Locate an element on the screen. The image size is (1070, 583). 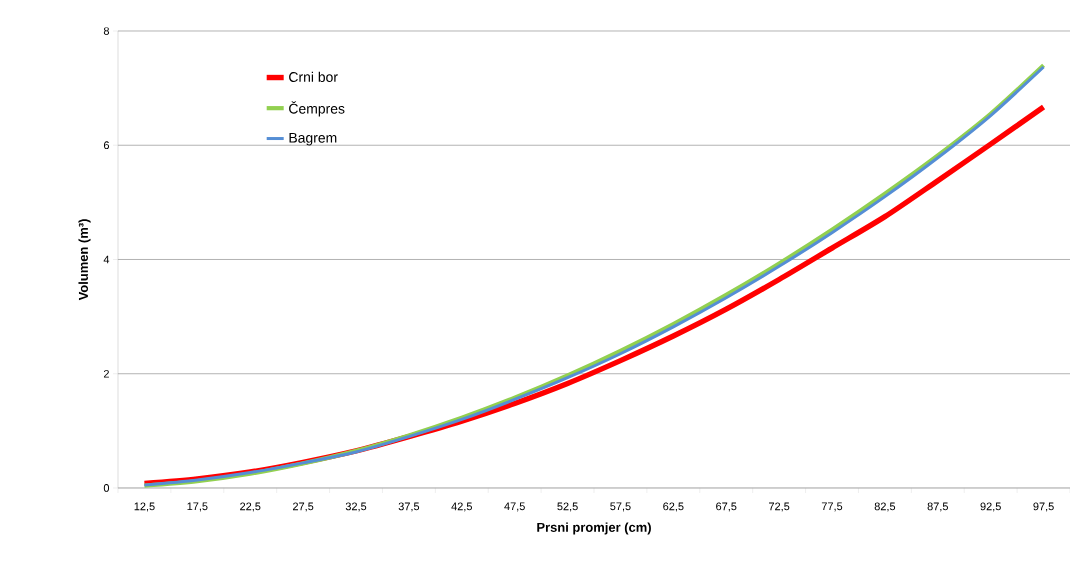
x-tick-label: 27,5 is located at coordinates (303, 507).